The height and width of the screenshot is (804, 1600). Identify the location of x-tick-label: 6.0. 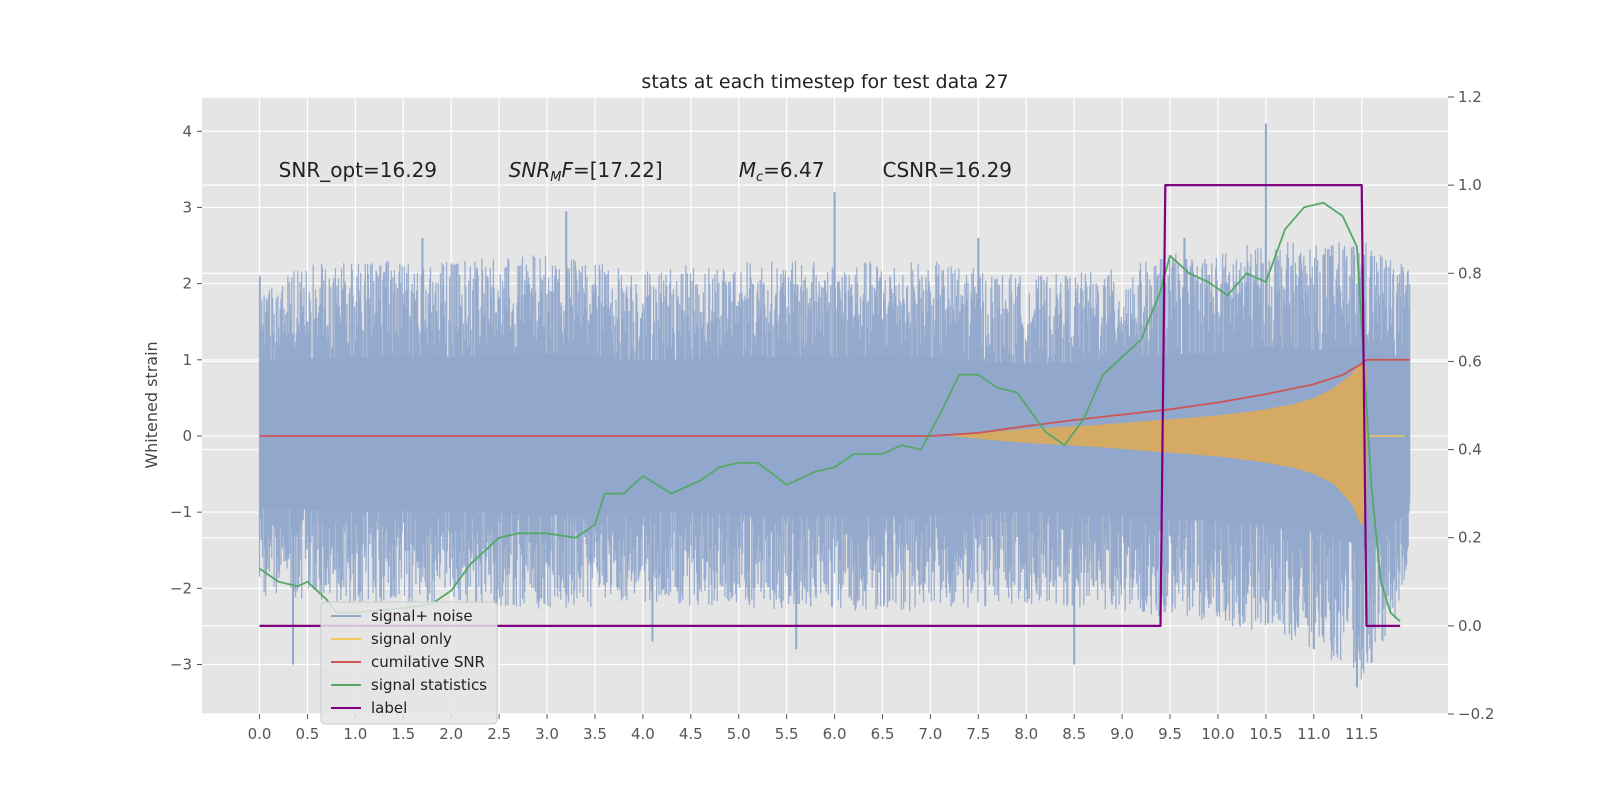
(835, 734).